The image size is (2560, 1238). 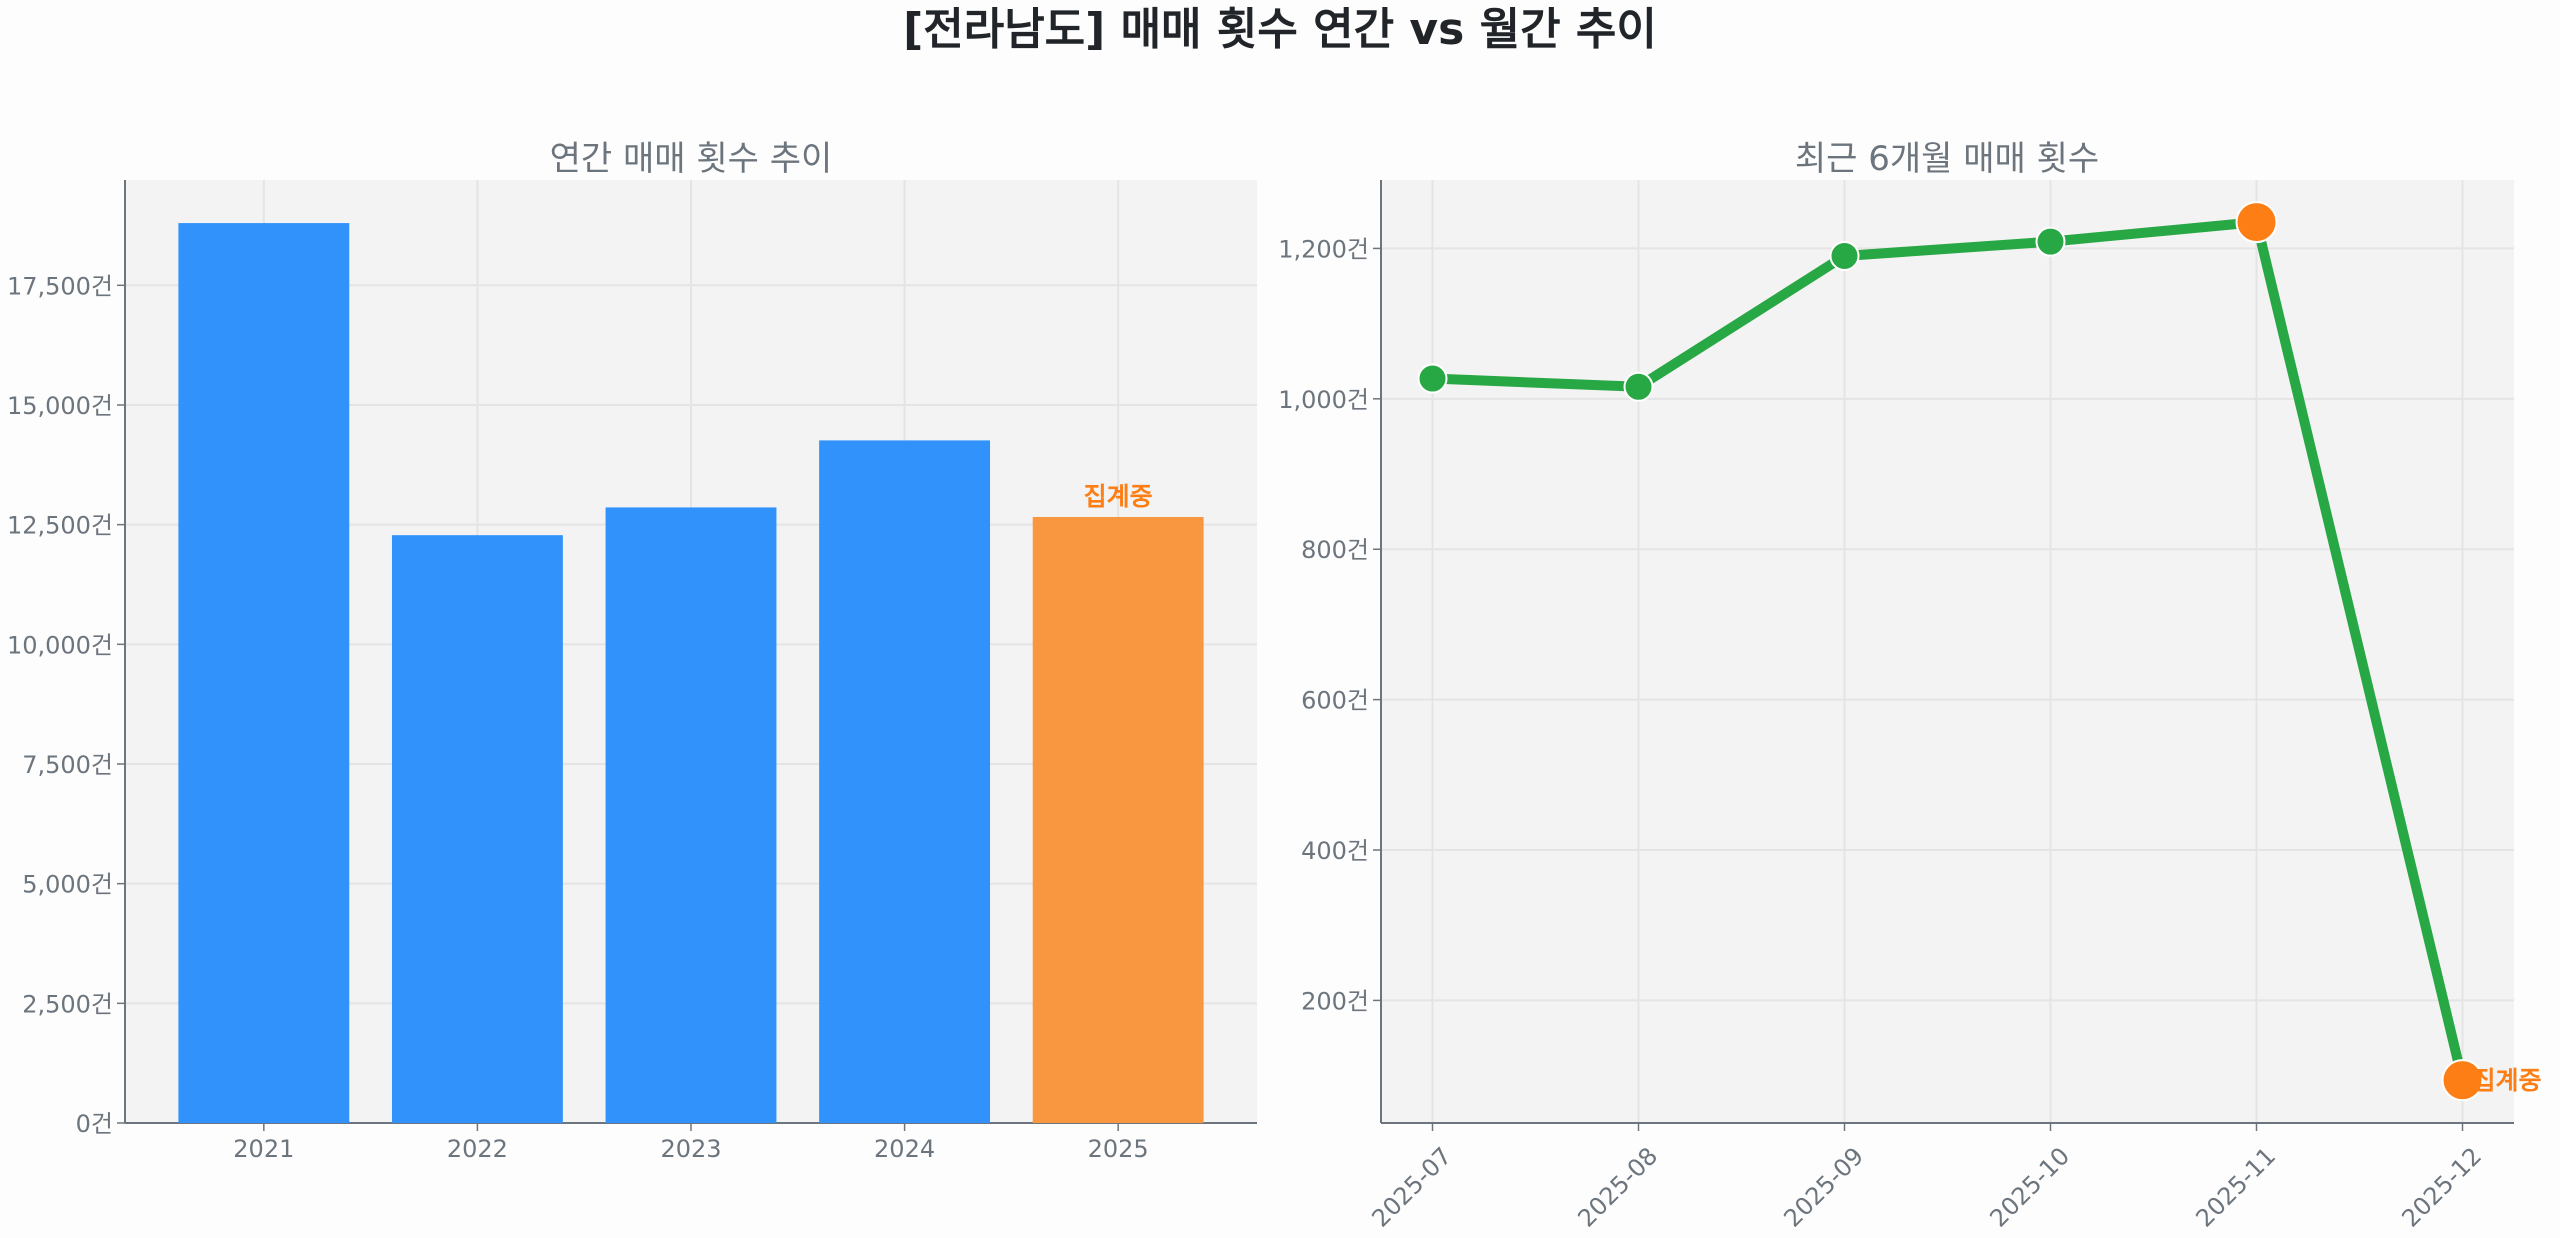 What do you see at coordinates (60, 526) in the screenshot?
I see `y-tick-label: 12,500건` at bounding box center [60, 526].